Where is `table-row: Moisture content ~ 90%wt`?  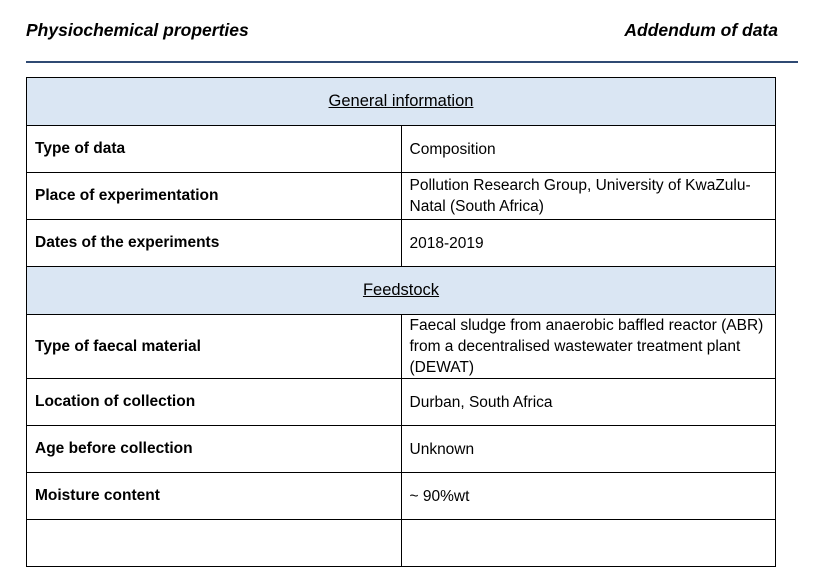 table-row: Moisture content ~ 90%wt is located at coordinates (401, 496).